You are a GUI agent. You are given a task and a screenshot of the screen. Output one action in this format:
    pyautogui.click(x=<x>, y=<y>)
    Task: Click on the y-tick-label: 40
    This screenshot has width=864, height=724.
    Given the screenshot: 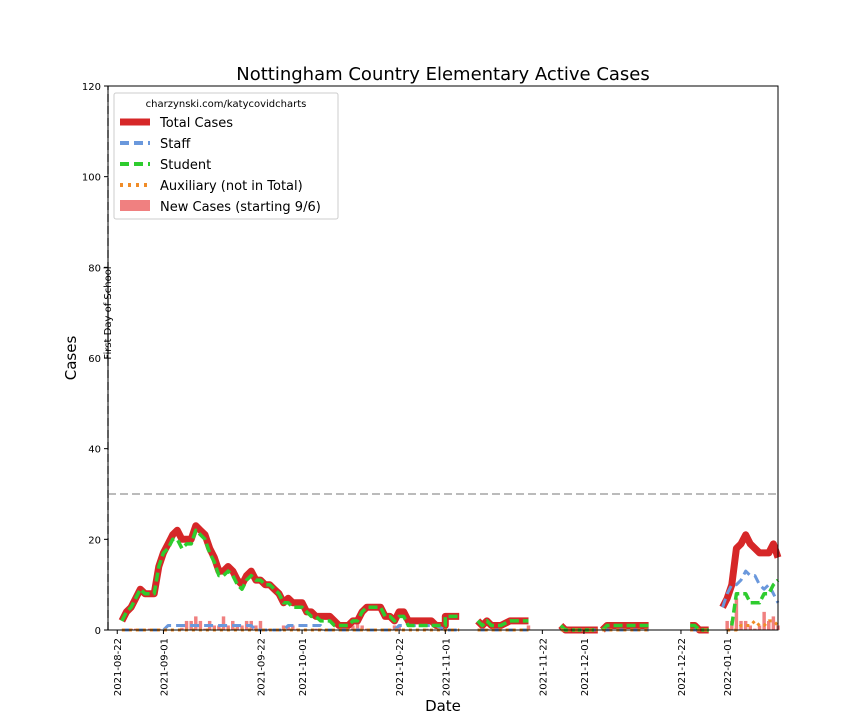 What is the action you would take?
    pyautogui.click(x=94, y=450)
    